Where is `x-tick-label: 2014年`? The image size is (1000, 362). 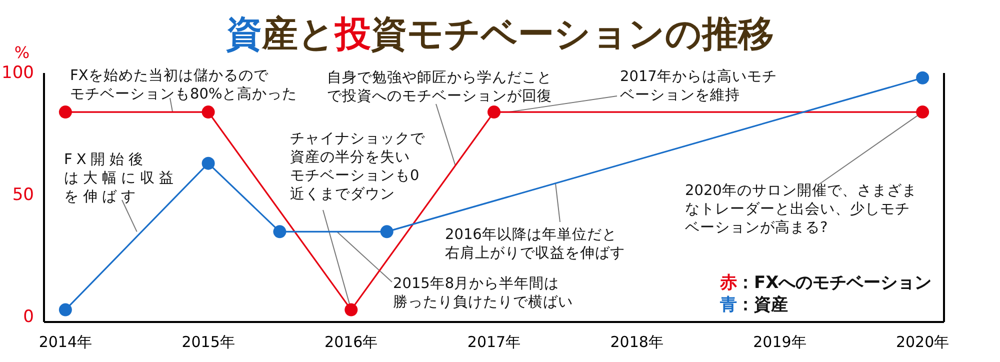 x-tick-label: 2014年 is located at coordinates (65, 342).